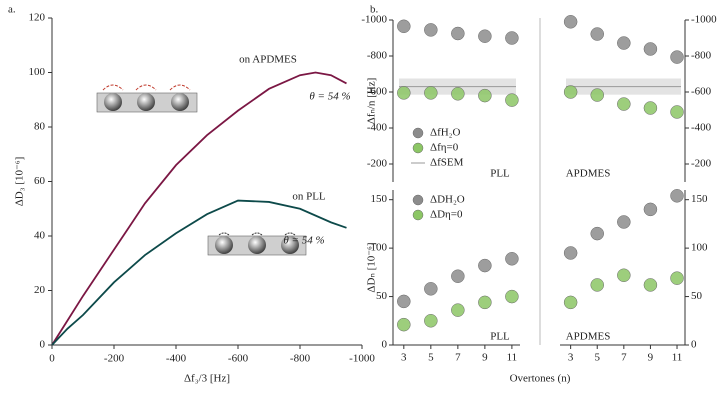  Describe the element at coordinates (447, 163) in the screenshot. I see `legend-label: ΔfSEM` at that location.